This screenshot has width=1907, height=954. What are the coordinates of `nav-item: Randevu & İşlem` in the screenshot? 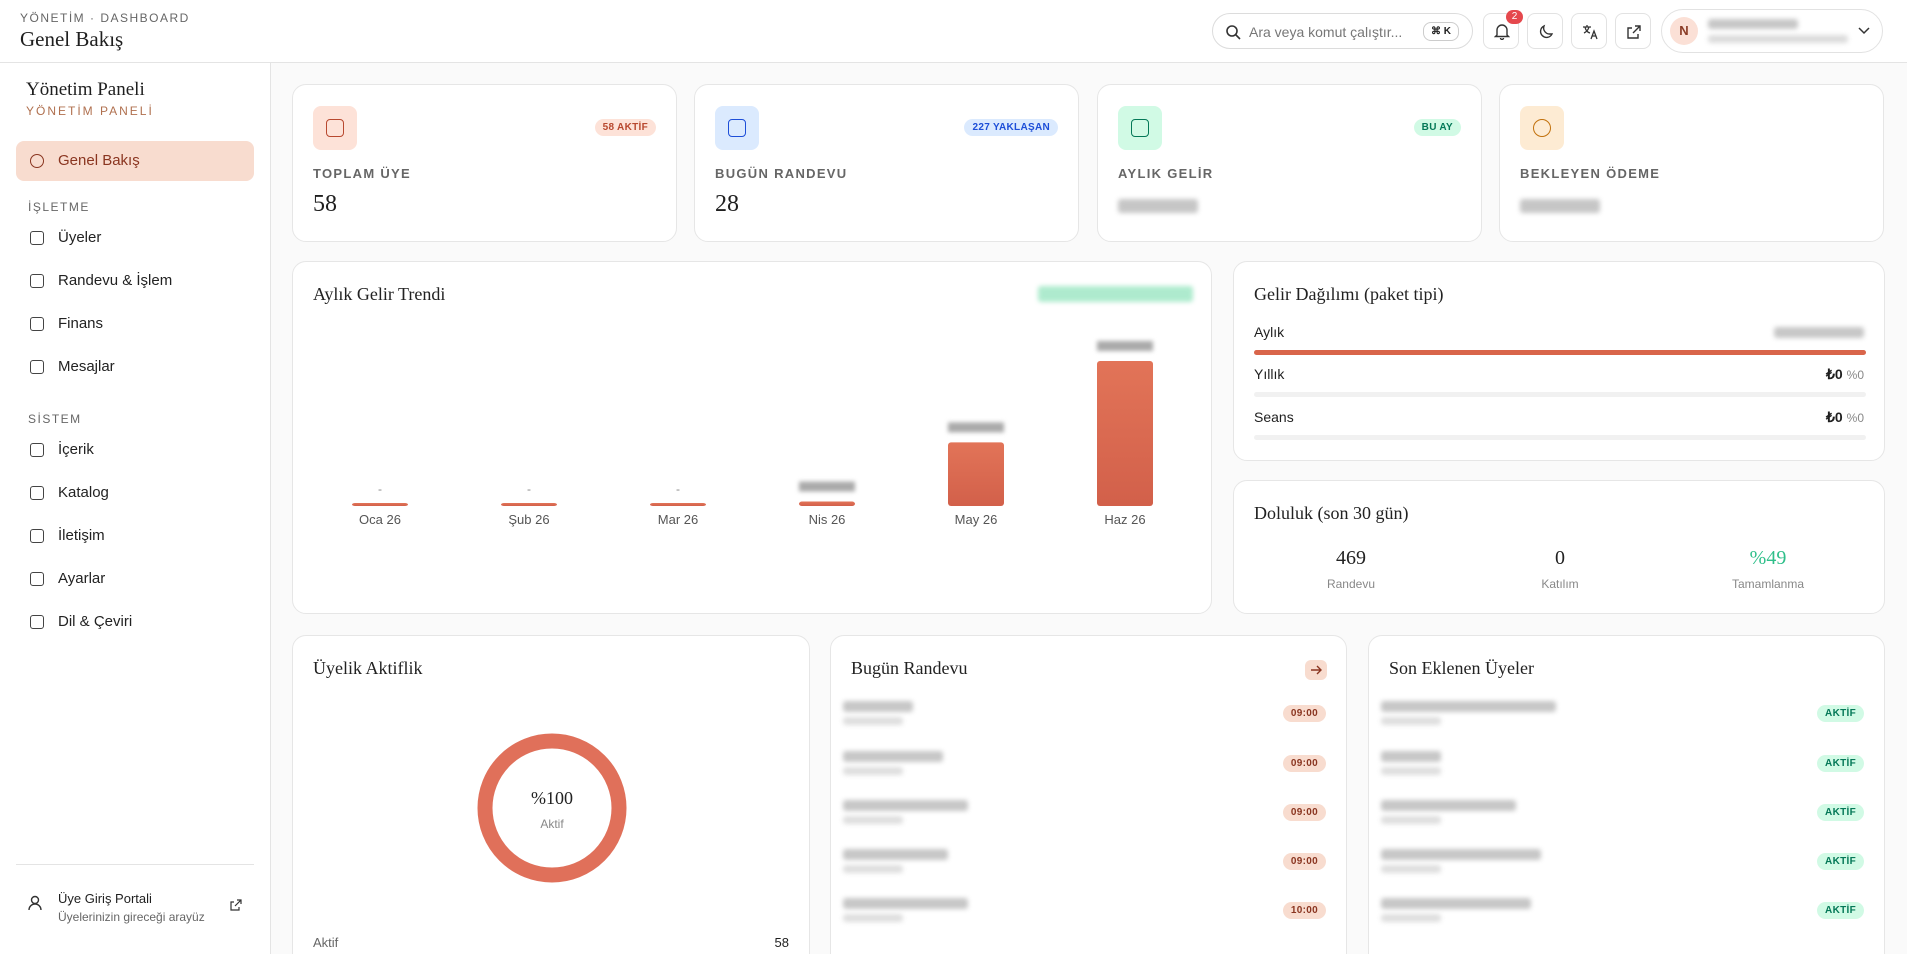 It's located at (135, 281).